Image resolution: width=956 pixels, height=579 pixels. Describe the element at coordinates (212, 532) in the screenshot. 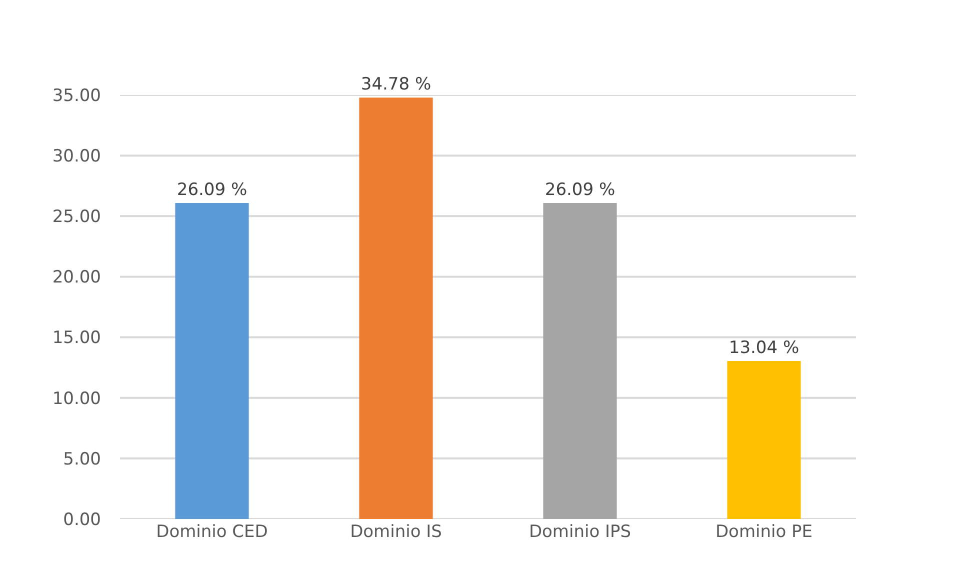

I see `x-tick-label: Dominio CED` at that location.